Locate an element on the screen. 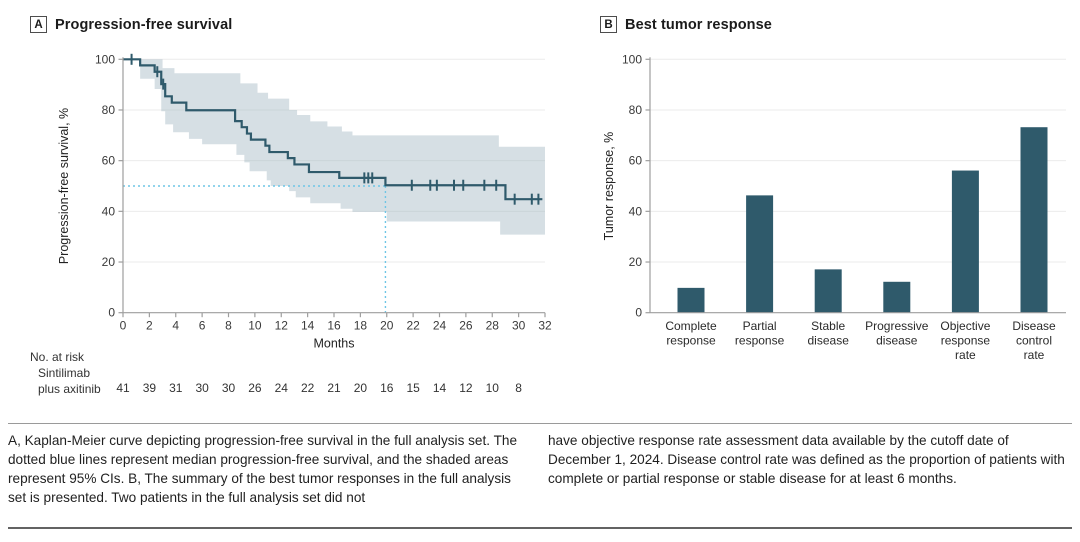  ci-band is located at coordinates (334, 147).